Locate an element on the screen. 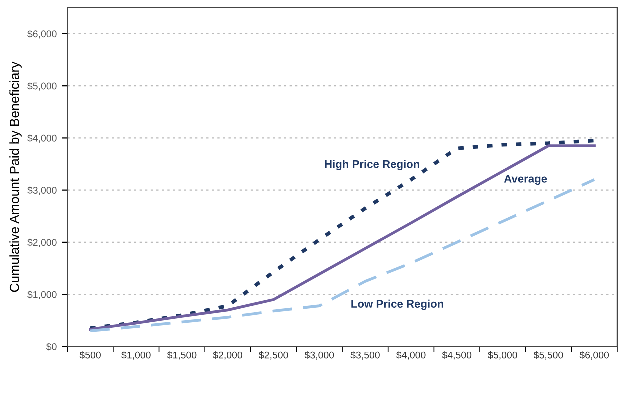  x-tick-label: $3,500 is located at coordinates (365, 355).